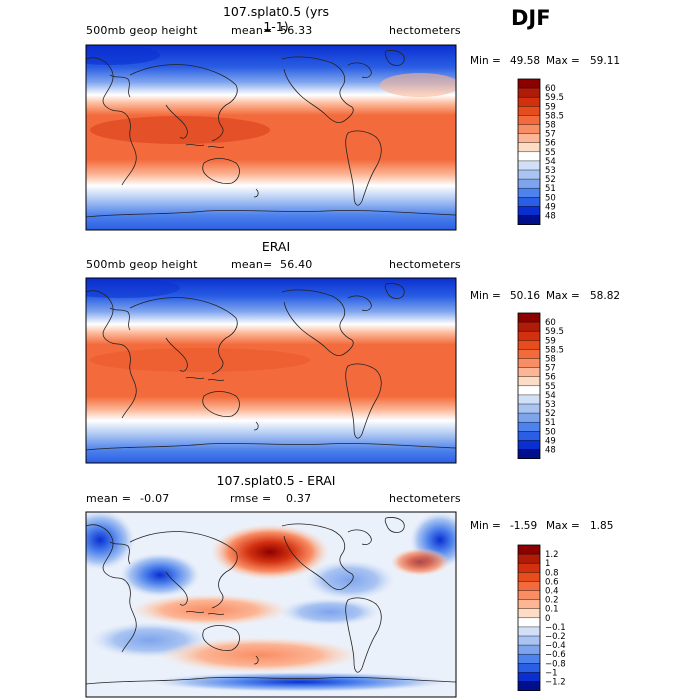  I want to click on colorbar-2-label: 59.5, so click(554, 332).